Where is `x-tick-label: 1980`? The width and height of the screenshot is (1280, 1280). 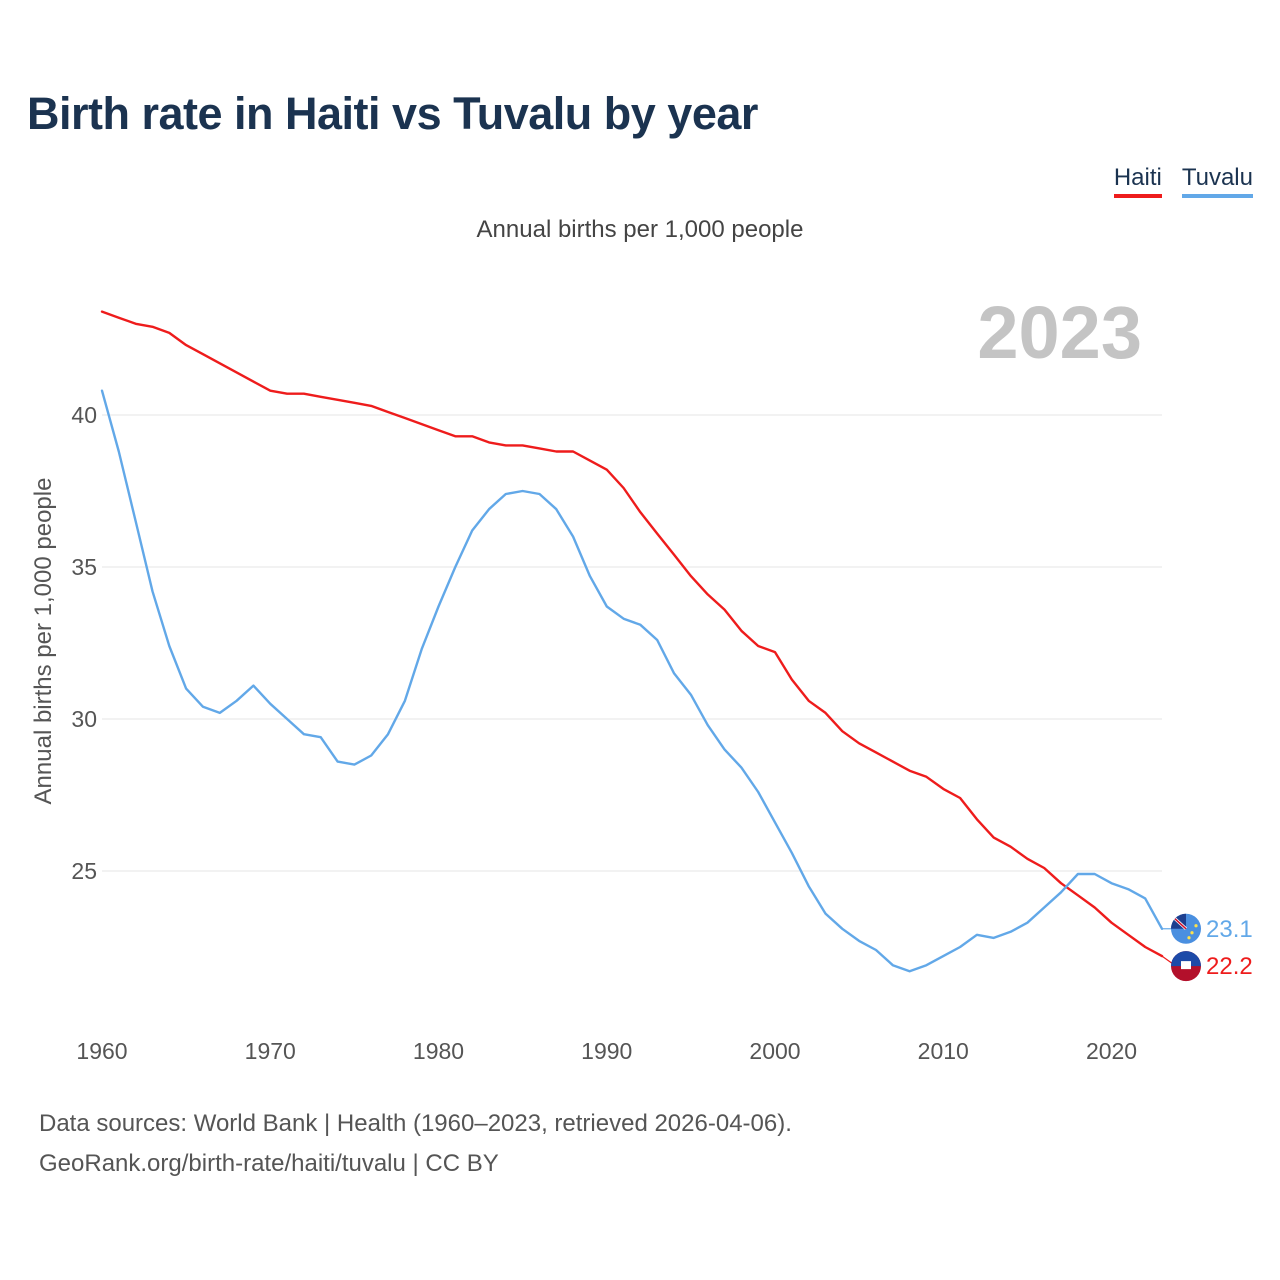
x-tick-label: 1980 is located at coordinates (438, 1051).